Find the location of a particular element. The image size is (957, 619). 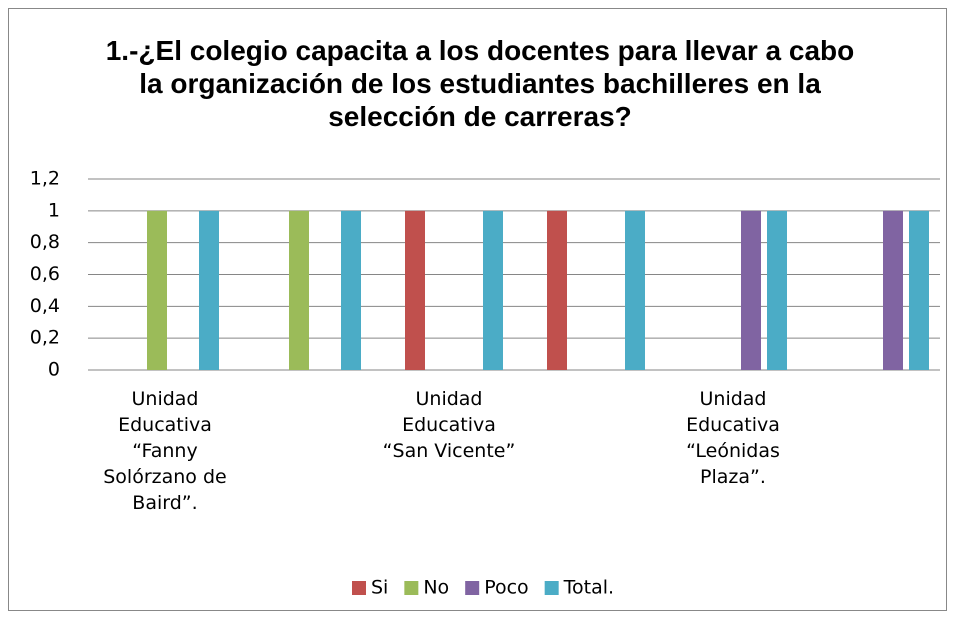

y-tick-label: 0,2 is located at coordinates (45, 338).